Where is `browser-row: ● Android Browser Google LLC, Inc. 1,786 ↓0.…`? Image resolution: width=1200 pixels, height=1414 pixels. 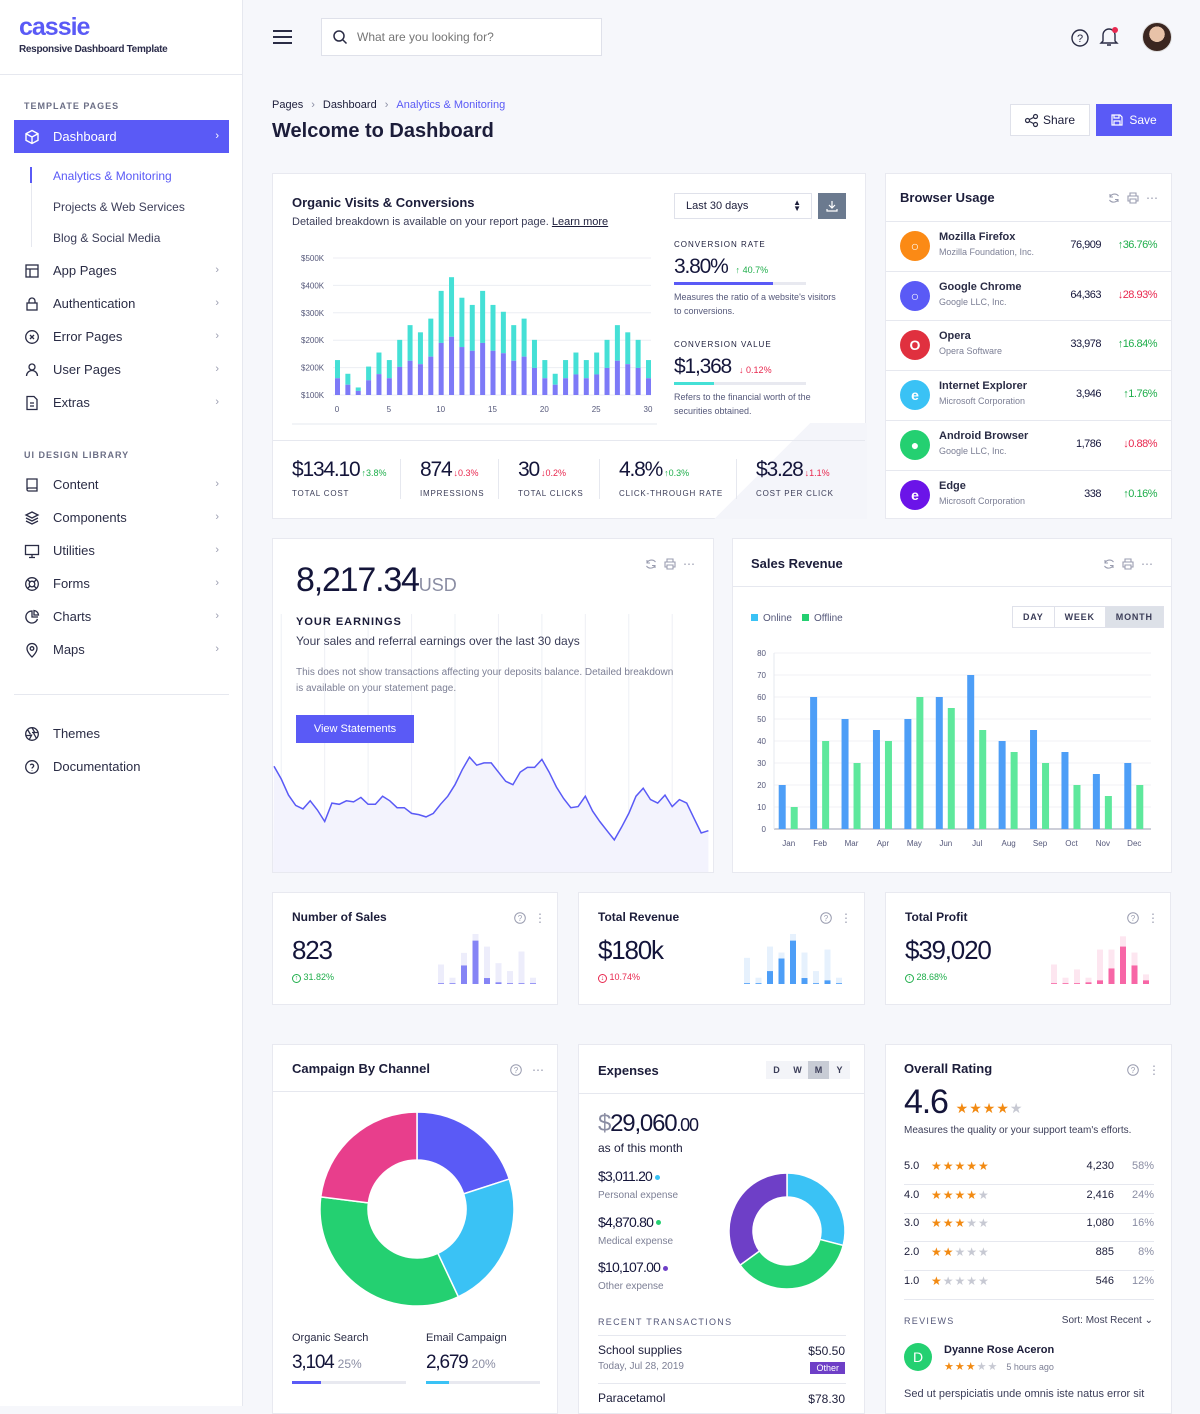
browser-row: ● Android Browser Google LLC, Inc. 1,786 ↓0.… is located at coordinates (1028, 445).